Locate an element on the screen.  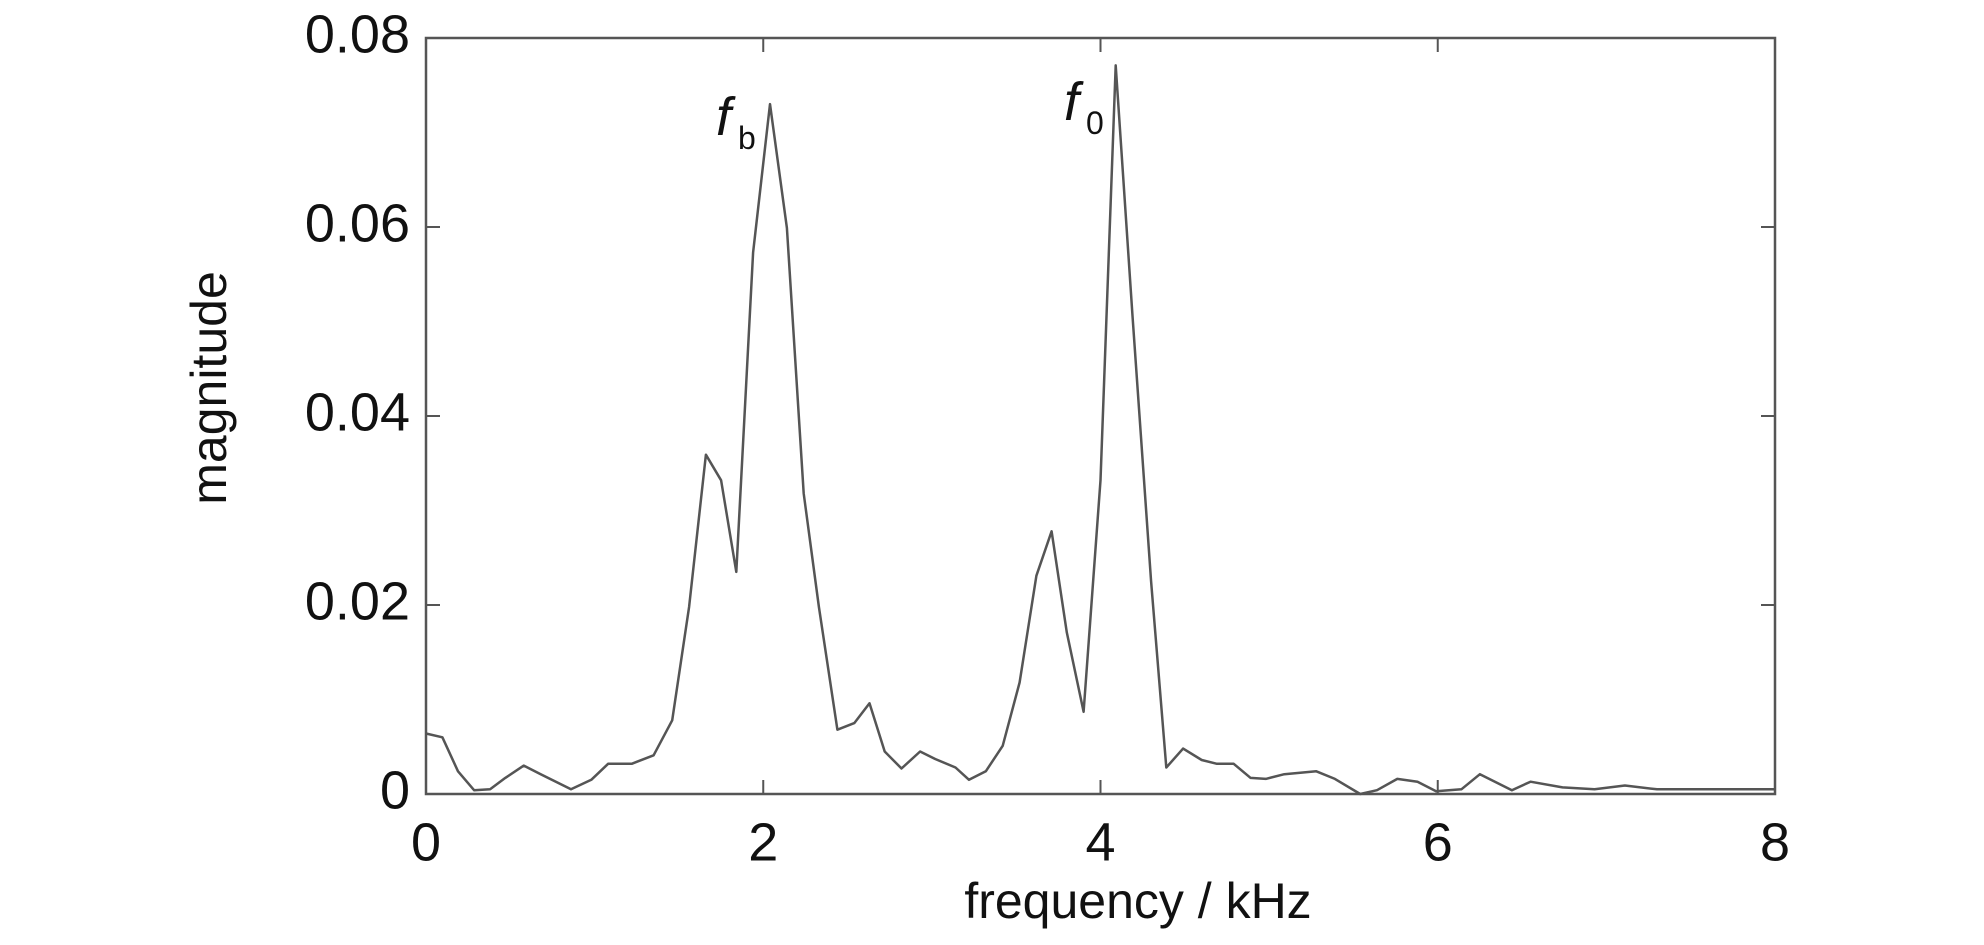
x-tick-label: 2 is located at coordinates (763, 842).